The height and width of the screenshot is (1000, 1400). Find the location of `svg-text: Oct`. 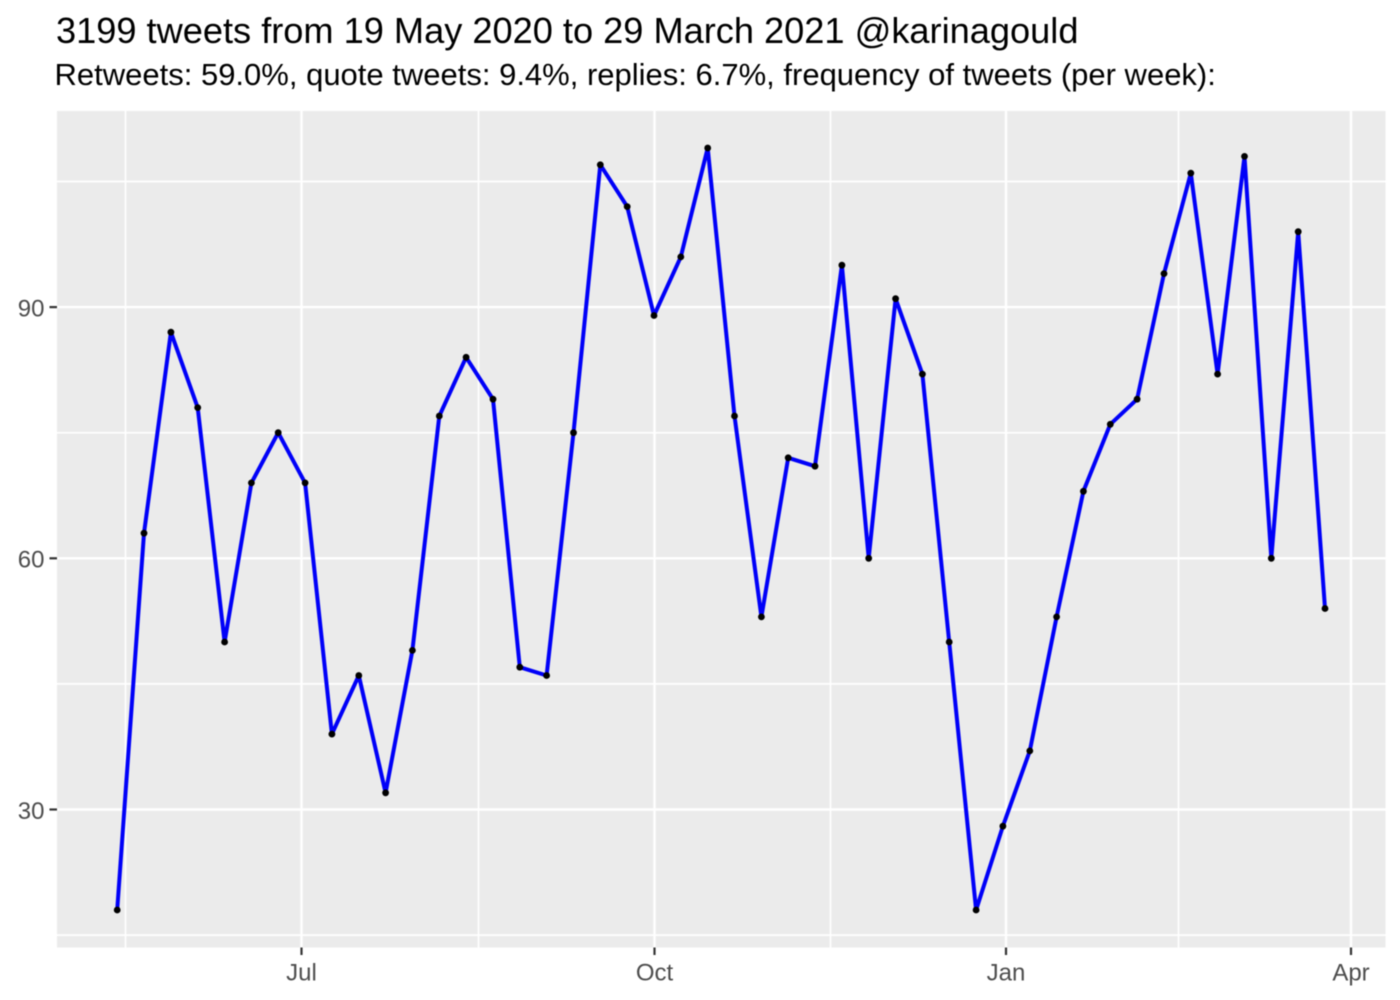

svg-text: Oct is located at coordinates (655, 973).